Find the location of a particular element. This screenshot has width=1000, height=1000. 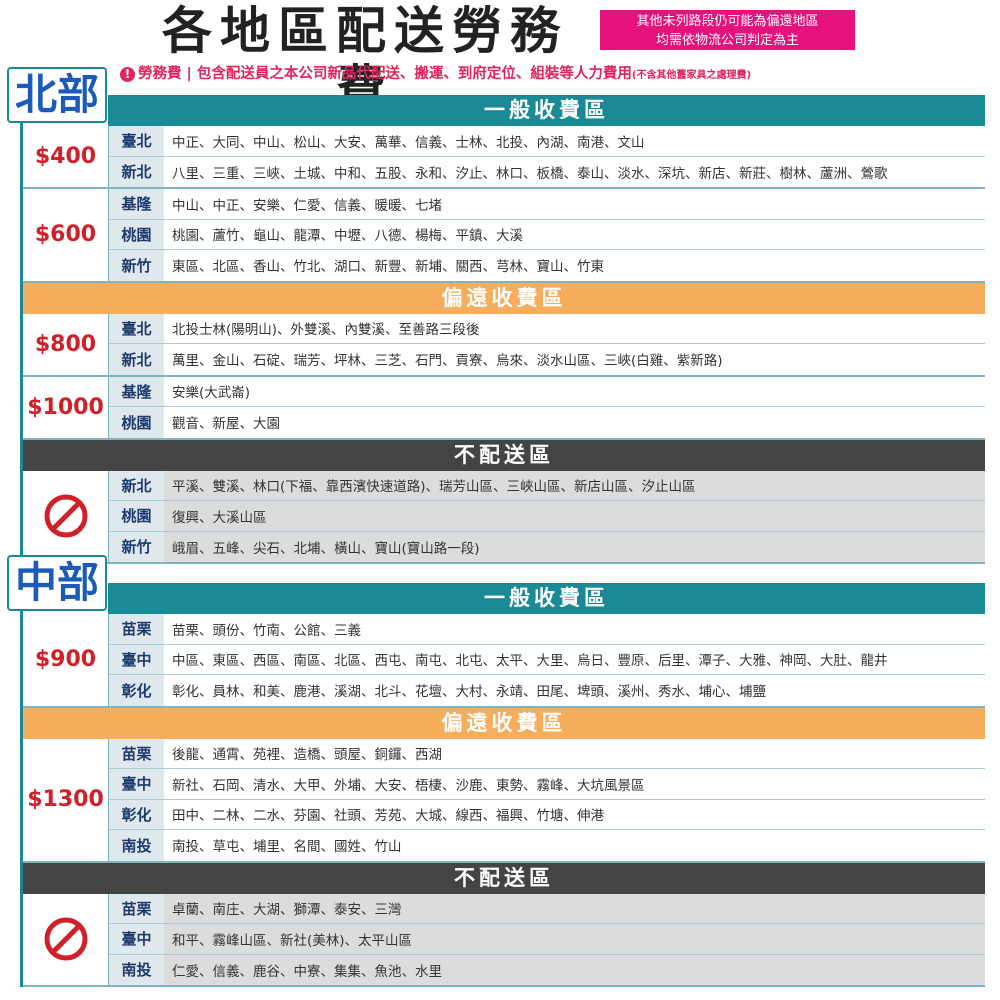

areas: 觀音、新屋、大園 is located at coordinates (226, 424).